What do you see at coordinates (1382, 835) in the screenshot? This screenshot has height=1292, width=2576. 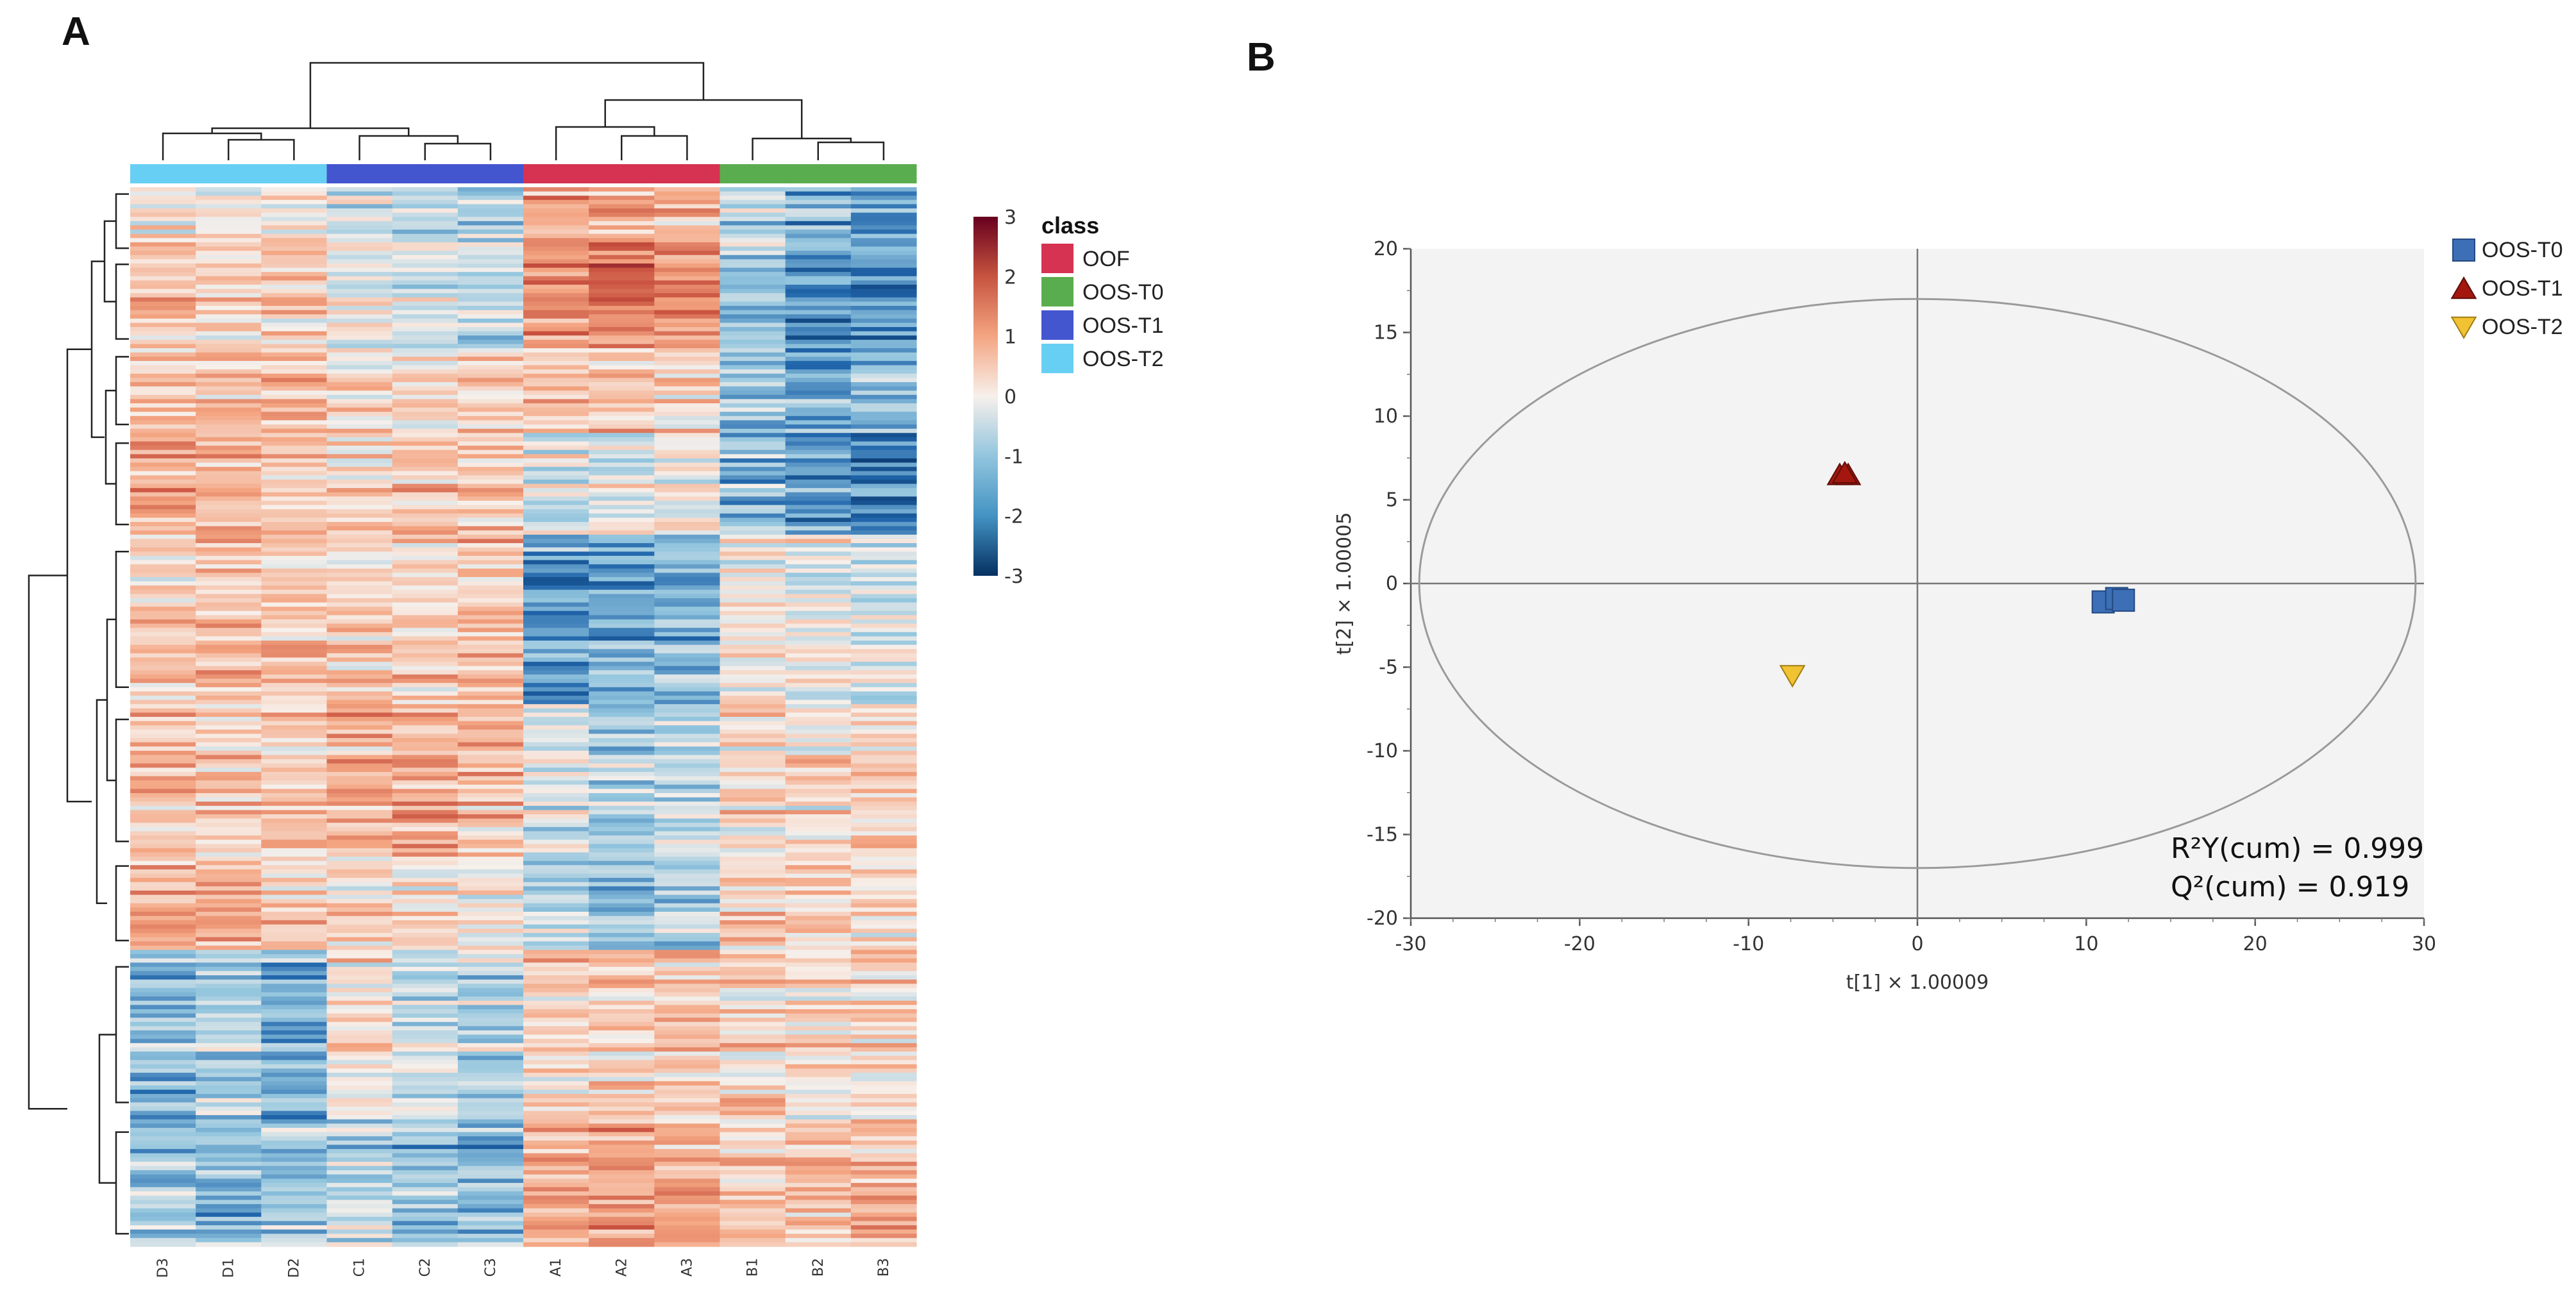 I see `y-tick-label: -15` at bounding box center [1382, 835].